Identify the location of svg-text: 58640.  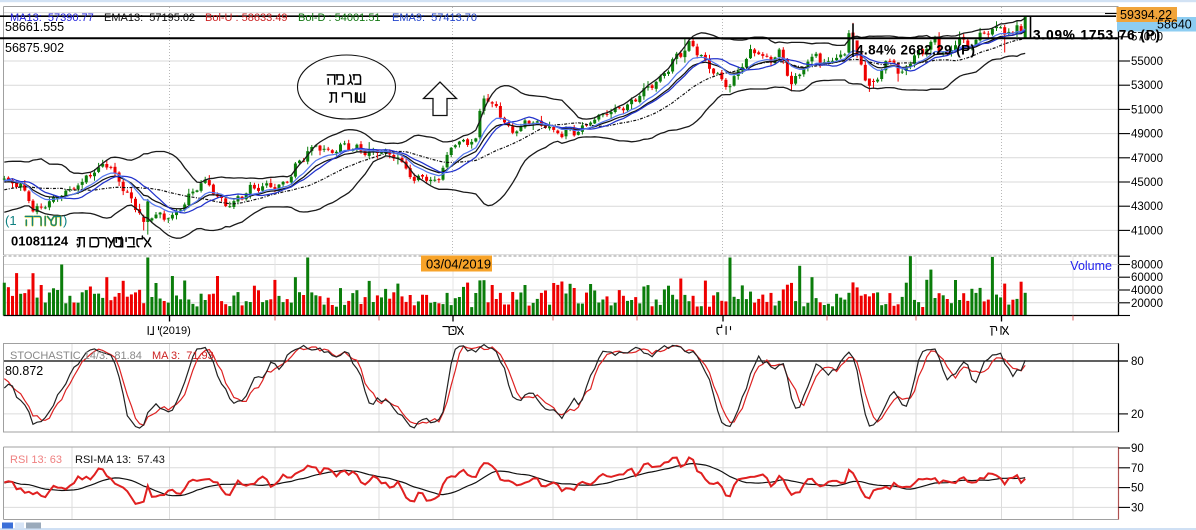
(1174, 25).